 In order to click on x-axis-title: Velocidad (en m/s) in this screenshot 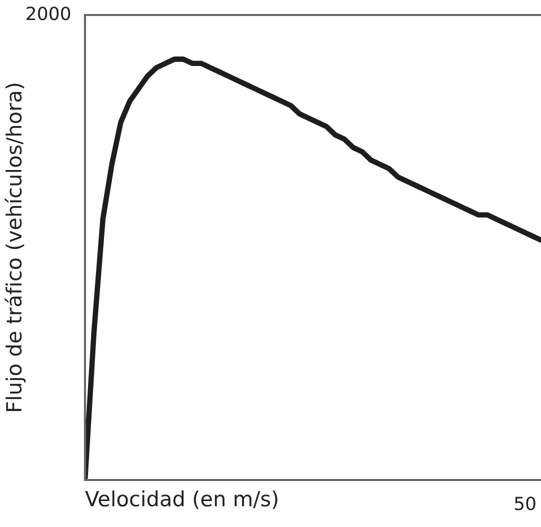, I will do `click(181, 499)`.